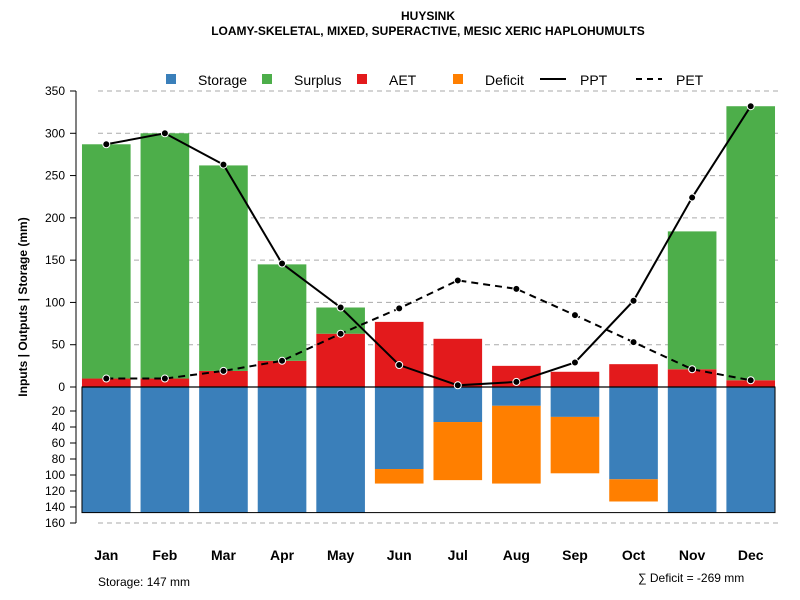 This screenshot has height=600, width=800. What do you see at coordinates (692, 450) in the screenshot?
I see `storage-bar-nov` at bounding box center [692, 450].